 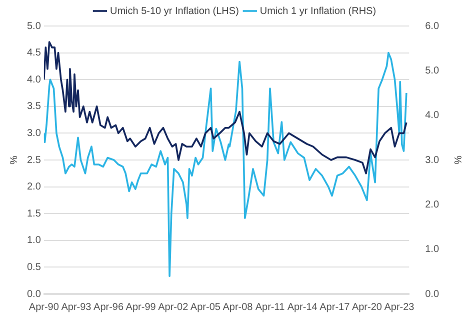 I want to click on x-tick-label: Apr-23, so click(x=399, y=307).